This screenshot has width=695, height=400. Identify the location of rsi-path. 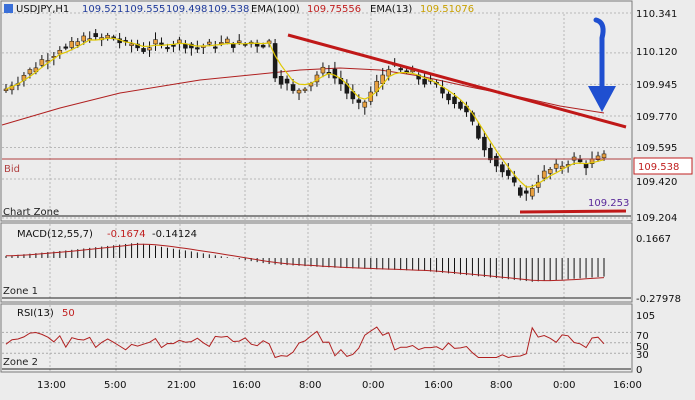
(305, 342).